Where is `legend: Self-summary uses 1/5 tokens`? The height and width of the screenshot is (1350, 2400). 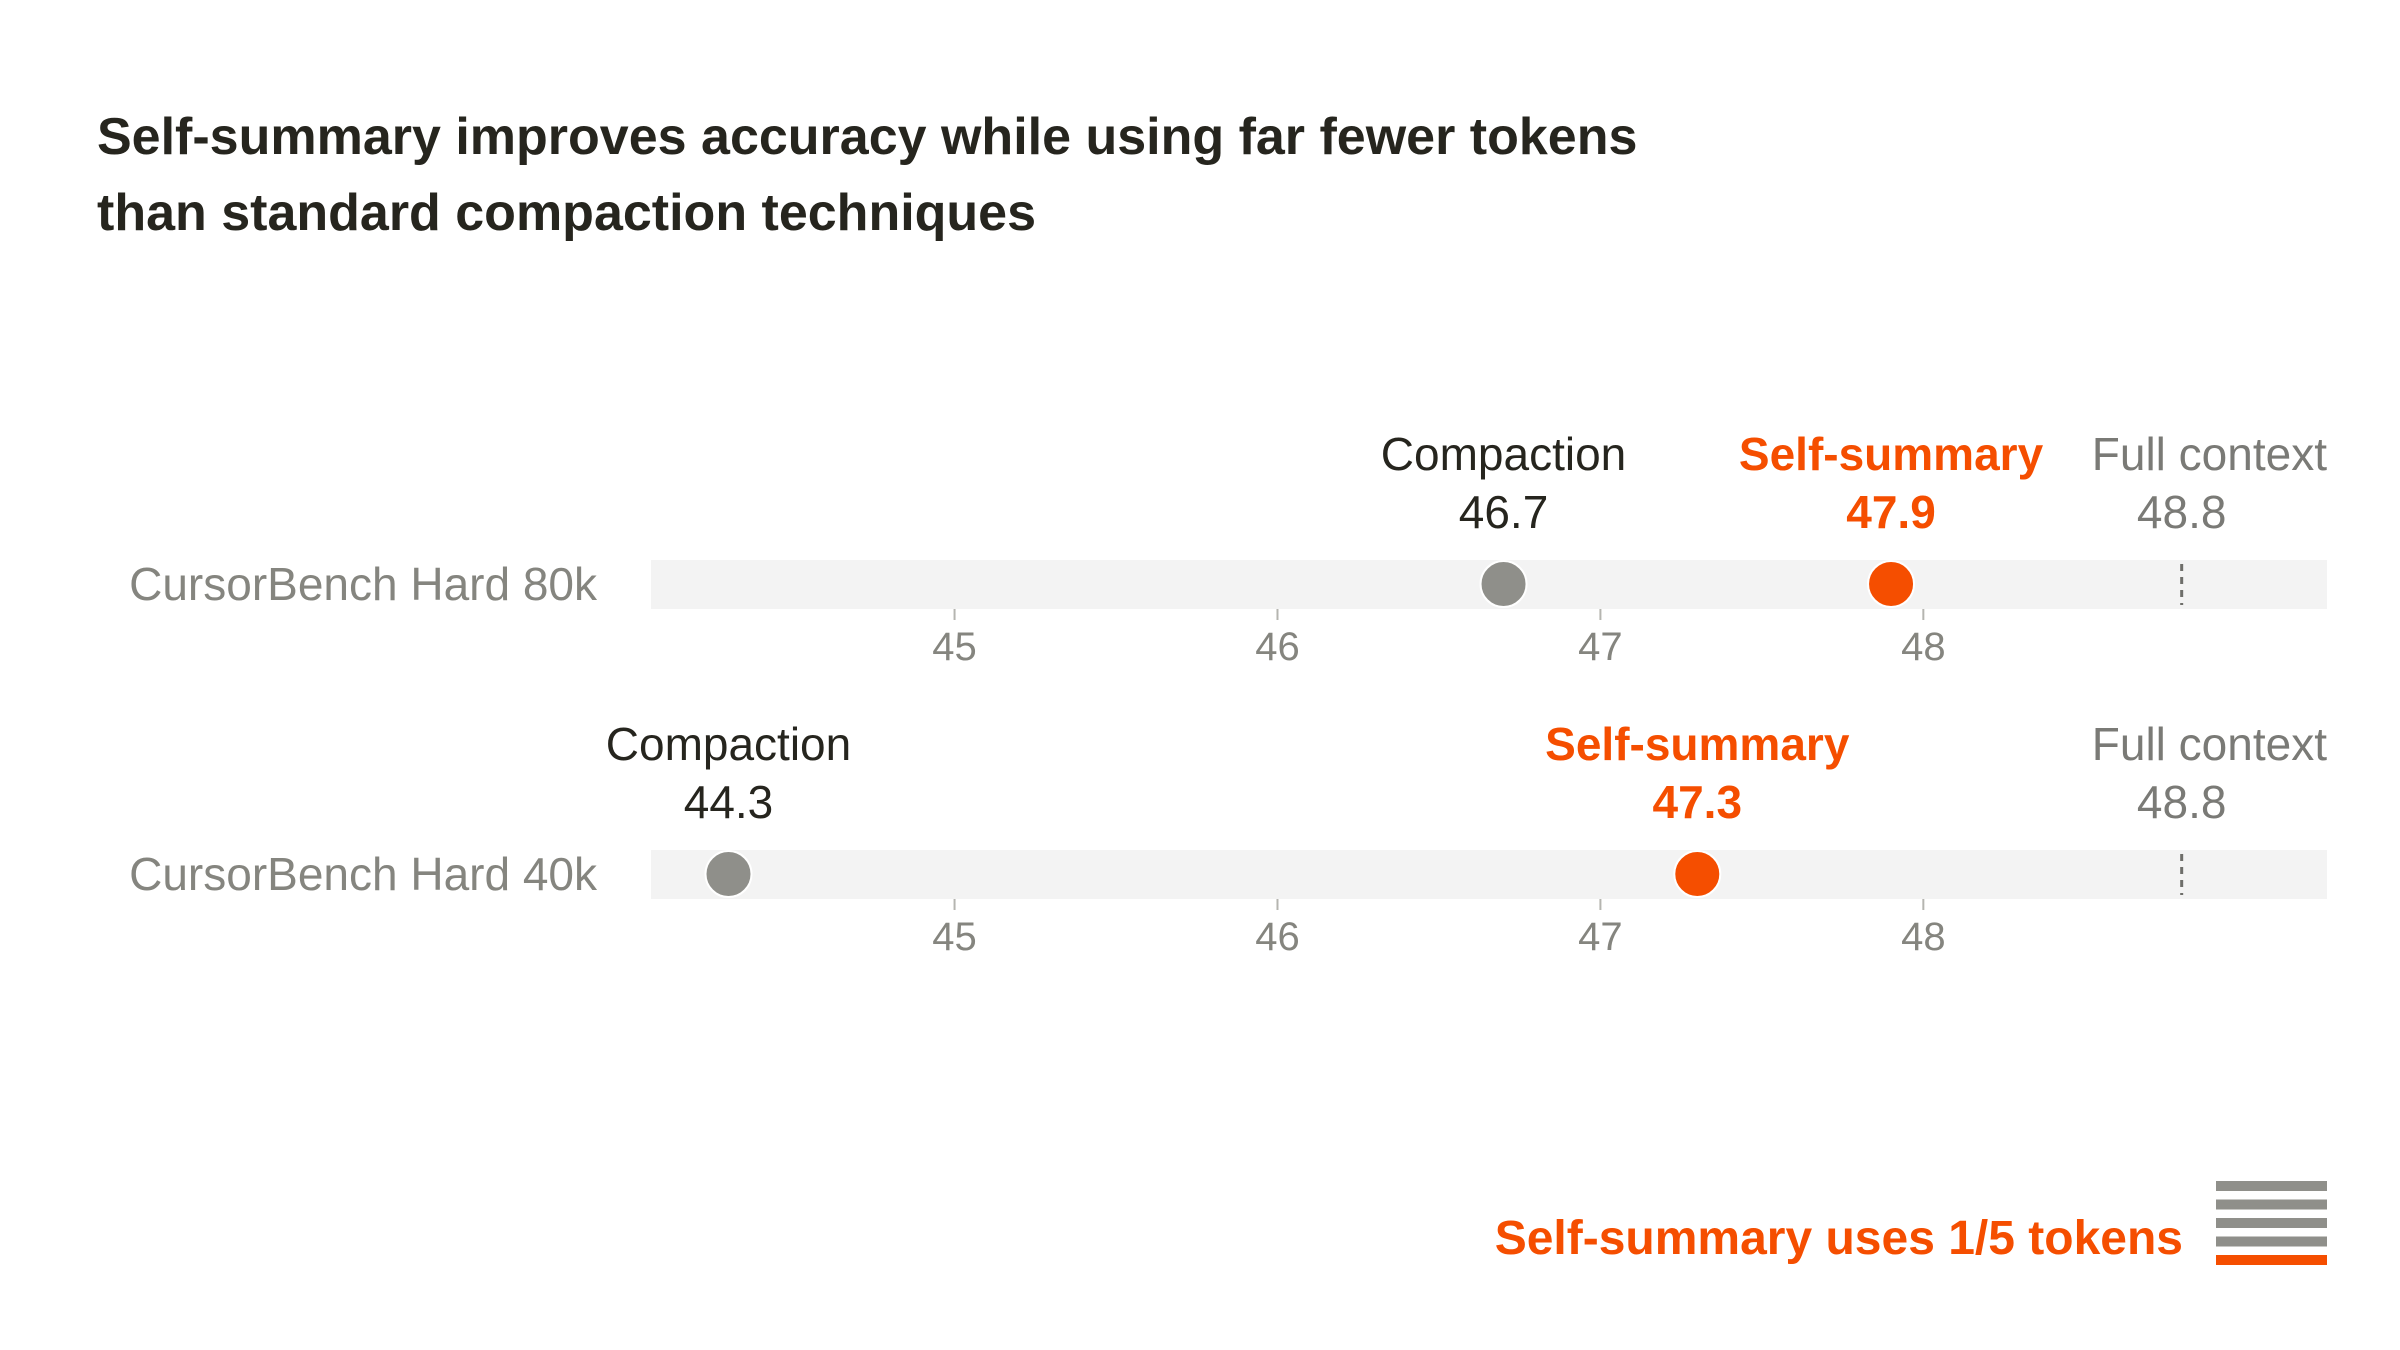 legend: Self-summary uses 1/5 tokens is located at coordinates (1911, 1223).